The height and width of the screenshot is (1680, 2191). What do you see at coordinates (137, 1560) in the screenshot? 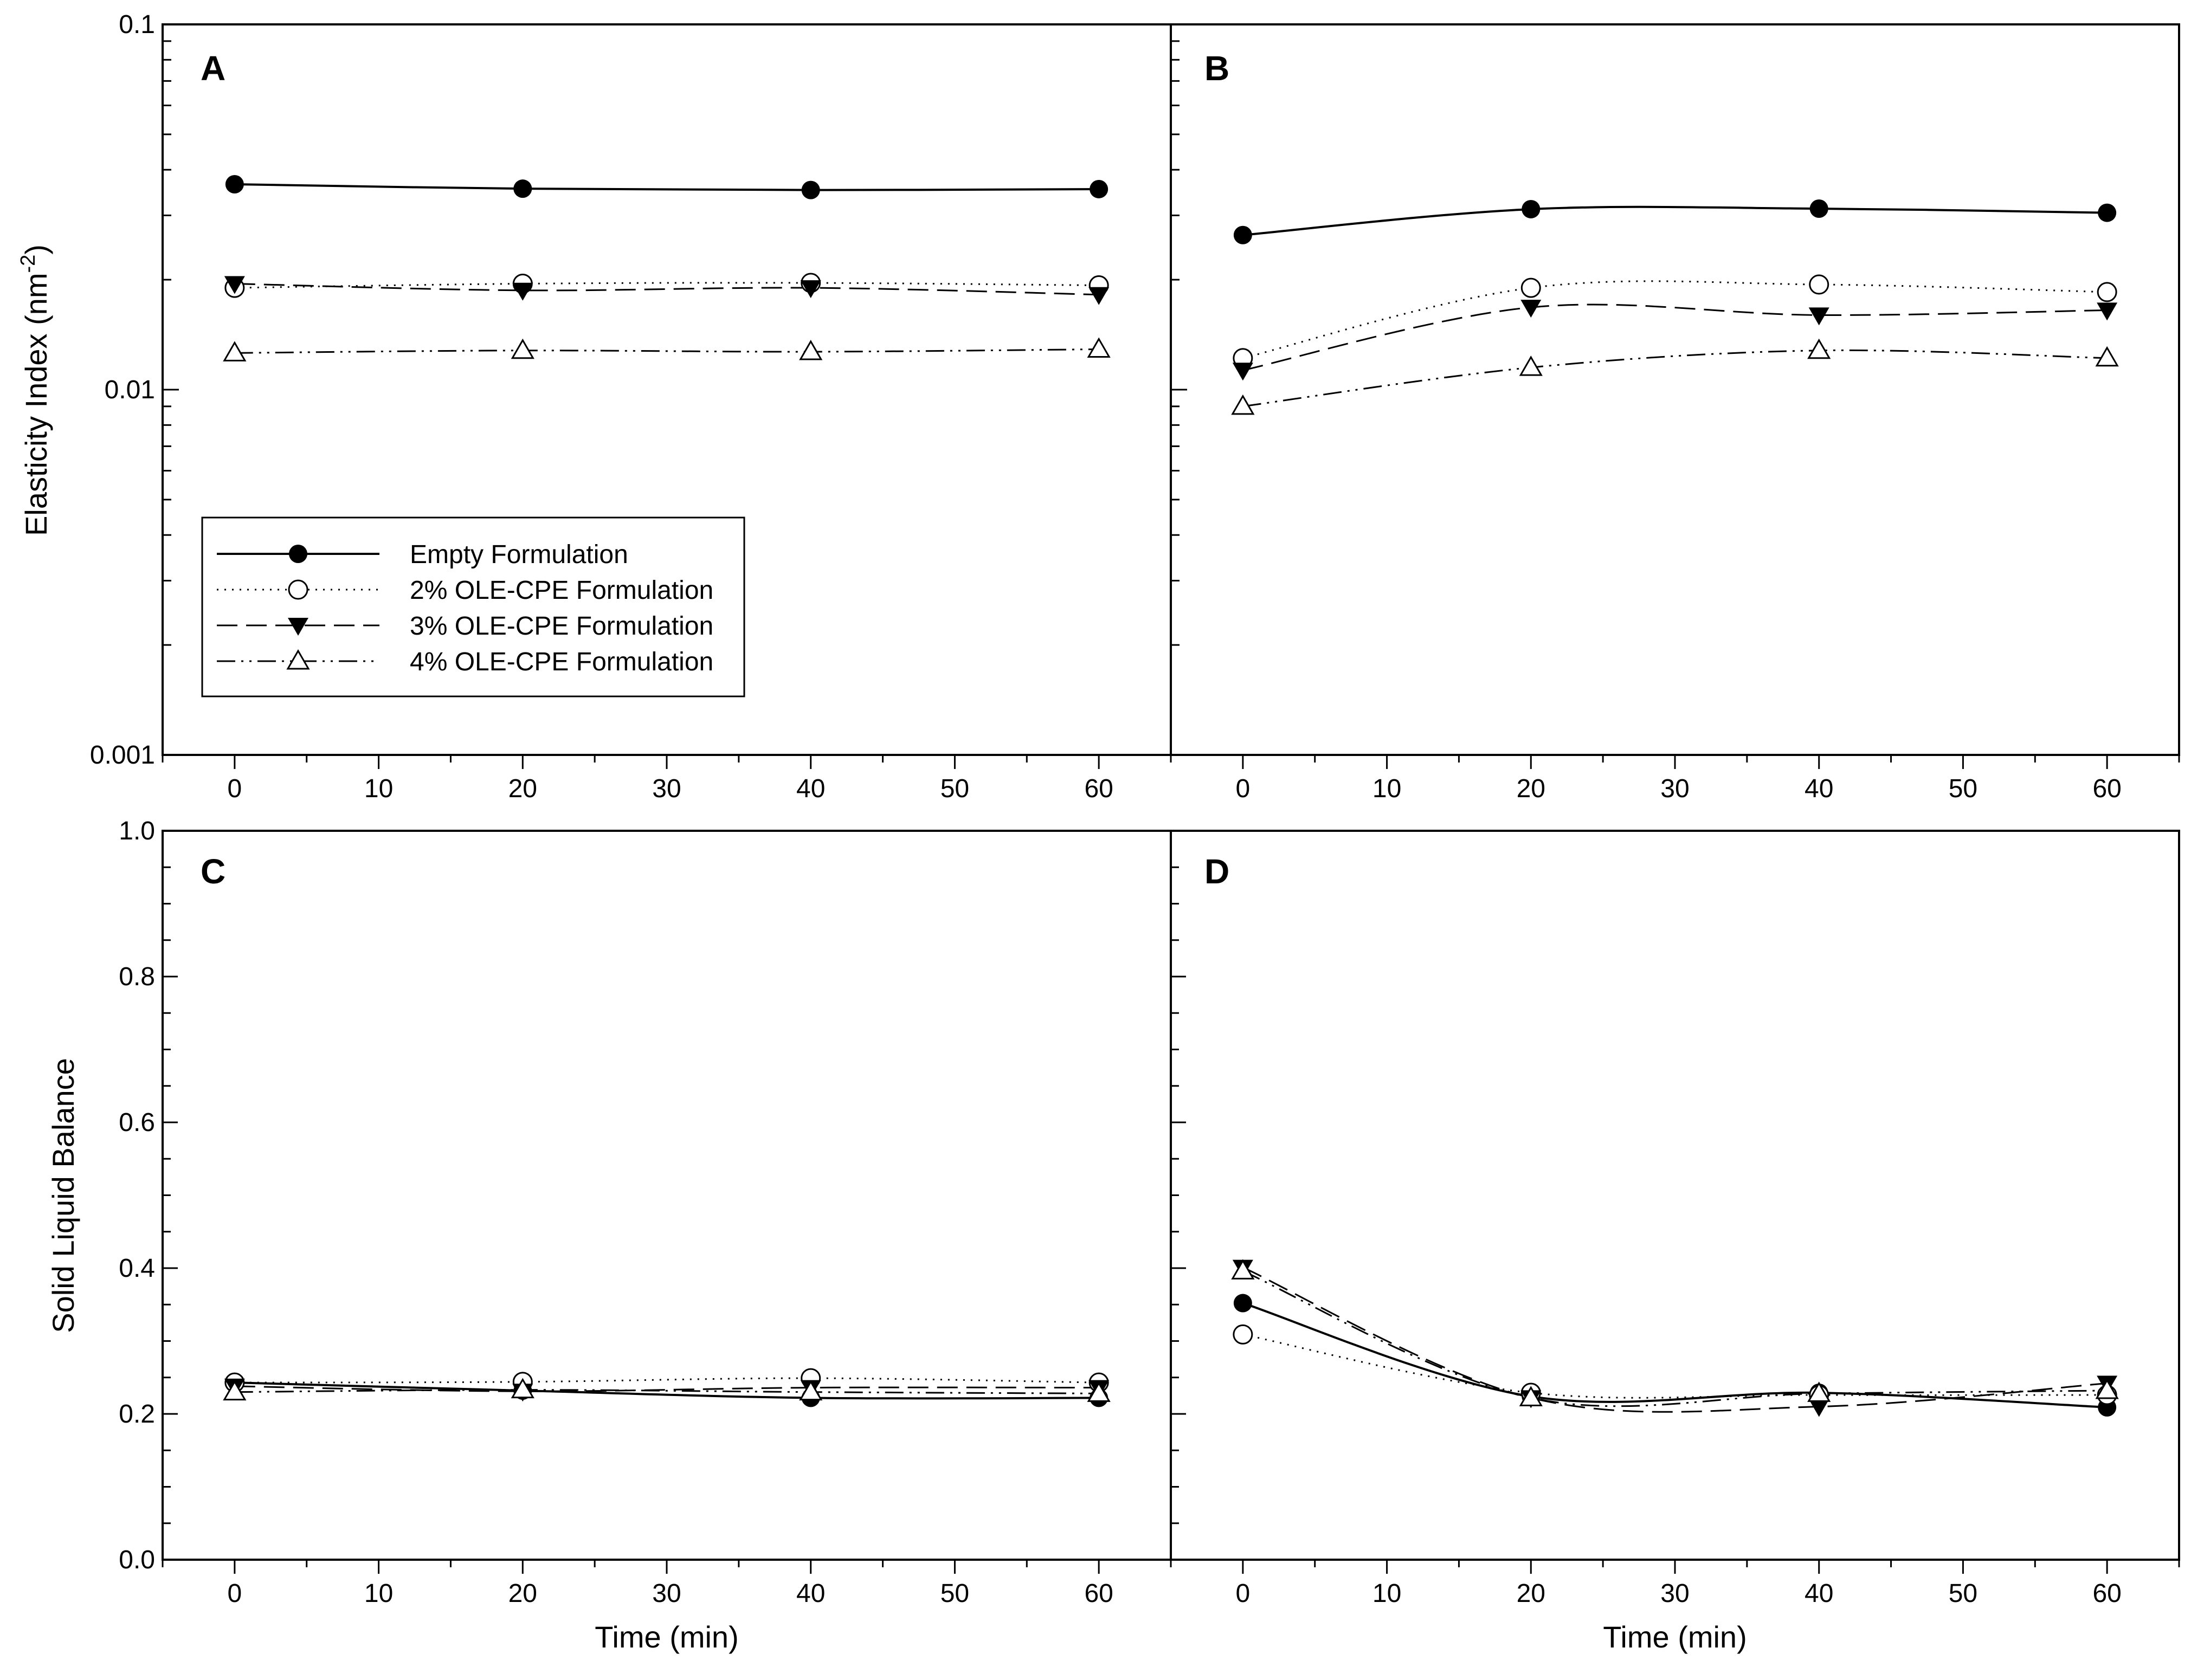
I see `panel-c-y-tick-label: 0.0` at bounding box center [137, 1560].